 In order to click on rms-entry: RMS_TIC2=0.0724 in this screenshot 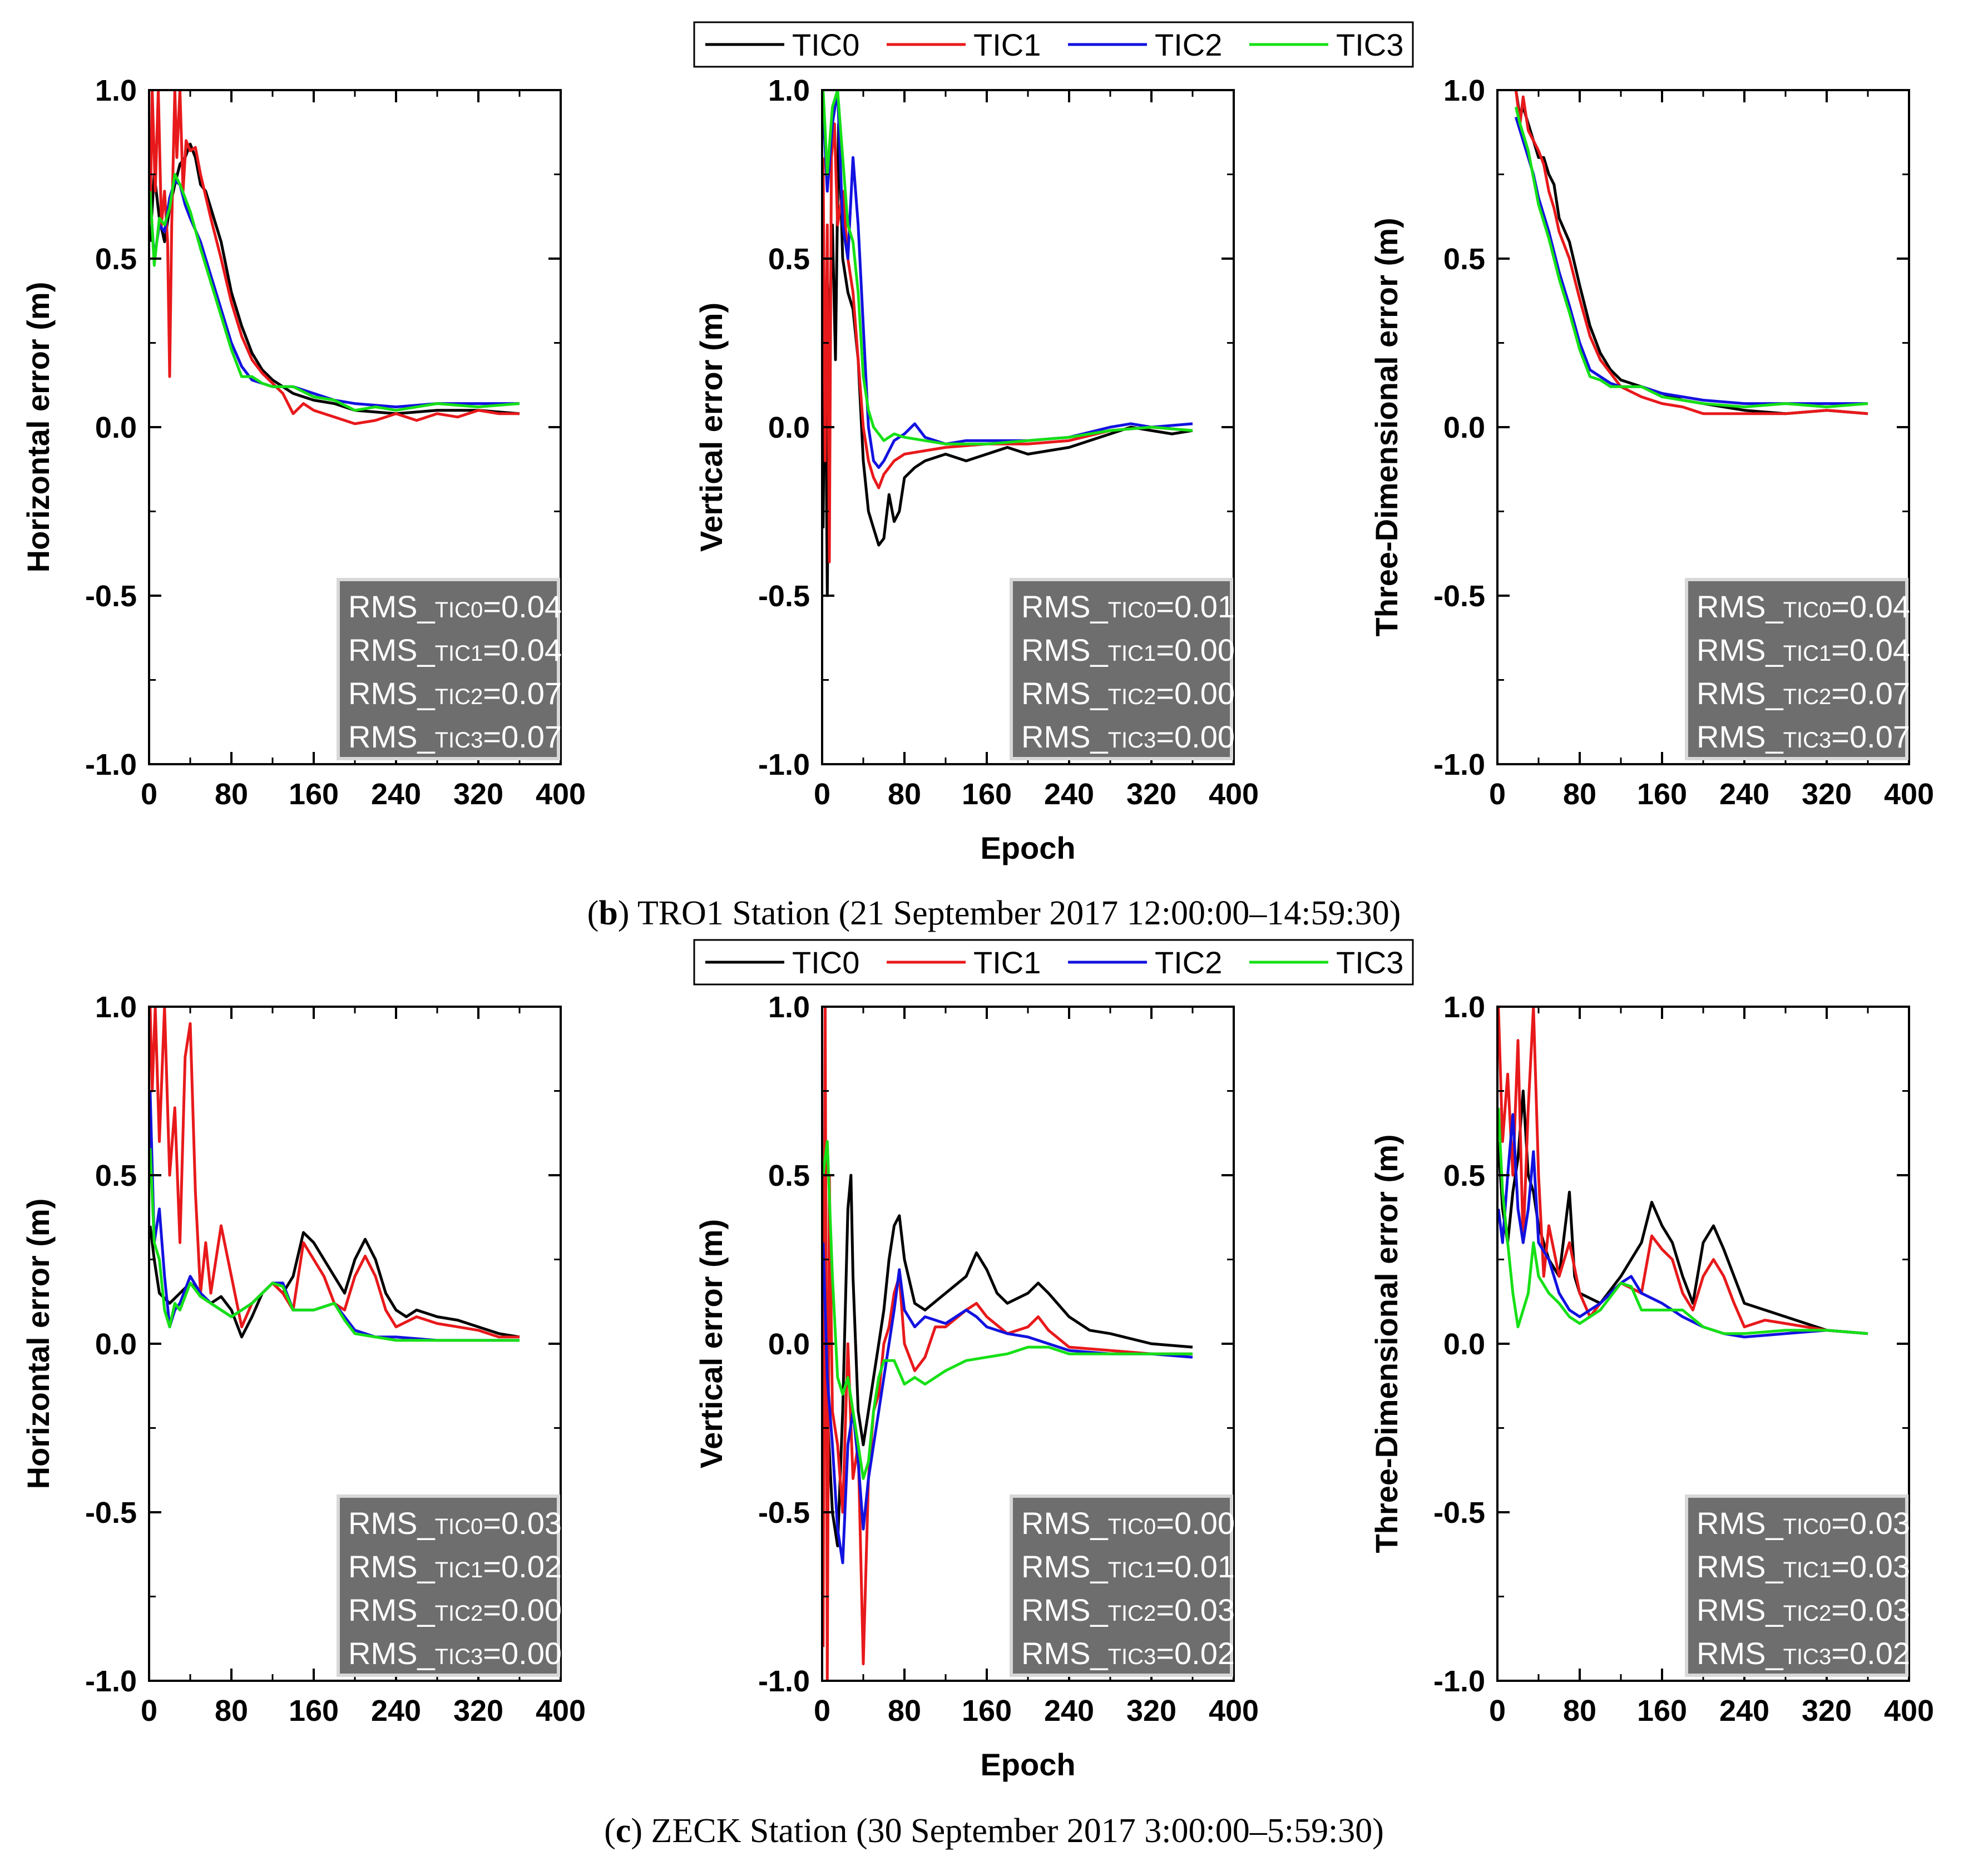, I will do `click(472, 693)`.